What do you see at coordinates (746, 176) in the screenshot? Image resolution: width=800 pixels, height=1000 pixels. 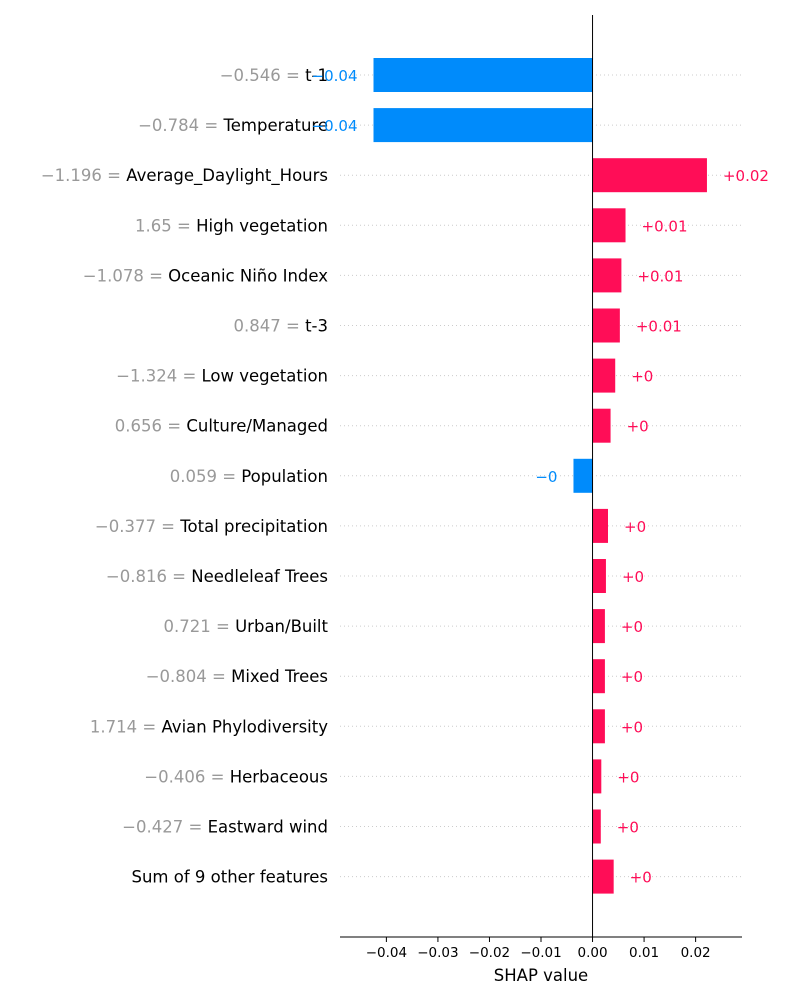 I see `bar-value-label: +0.02` at bounding box center [746, 176].